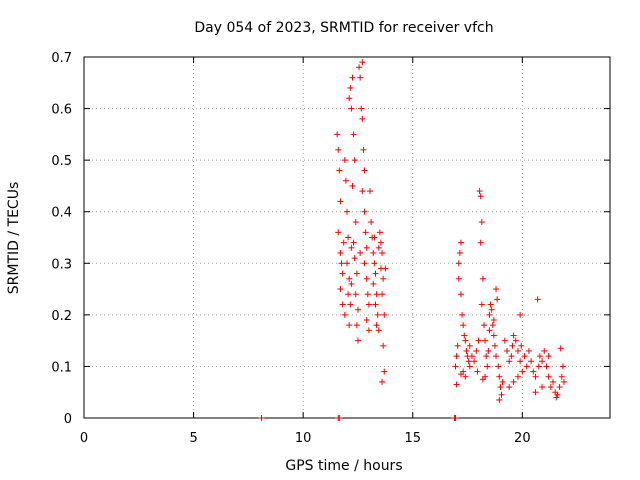 The image size is (640, 480). What do you see at coordinates (193, 438) in the screenshot?
I see `x-tick-label: 5` at bounding box center [193, 438].